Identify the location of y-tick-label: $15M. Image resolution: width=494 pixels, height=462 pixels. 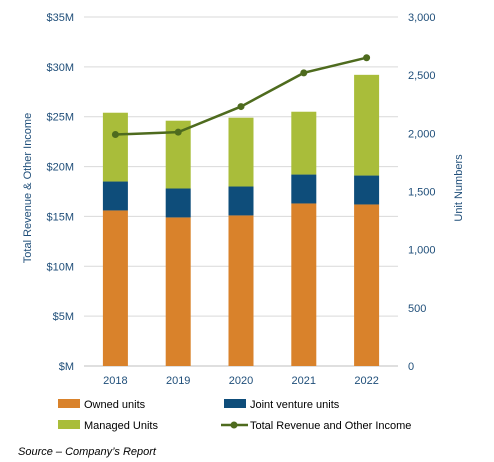
(60, 217).